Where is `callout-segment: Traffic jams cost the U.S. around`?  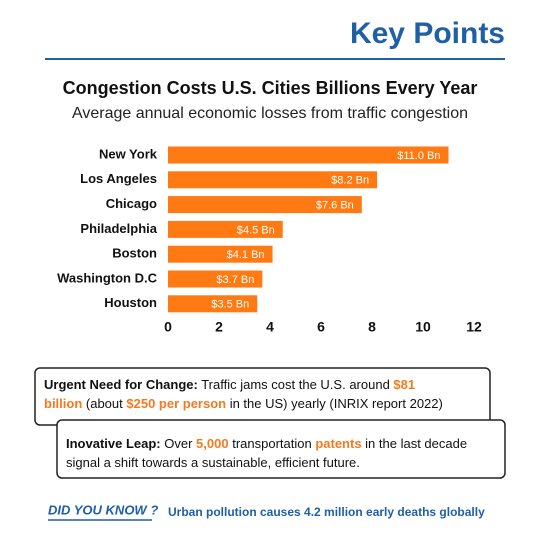
callout-segment: Traffic jams cost the U.S. around is located at coordinates (296, 384).